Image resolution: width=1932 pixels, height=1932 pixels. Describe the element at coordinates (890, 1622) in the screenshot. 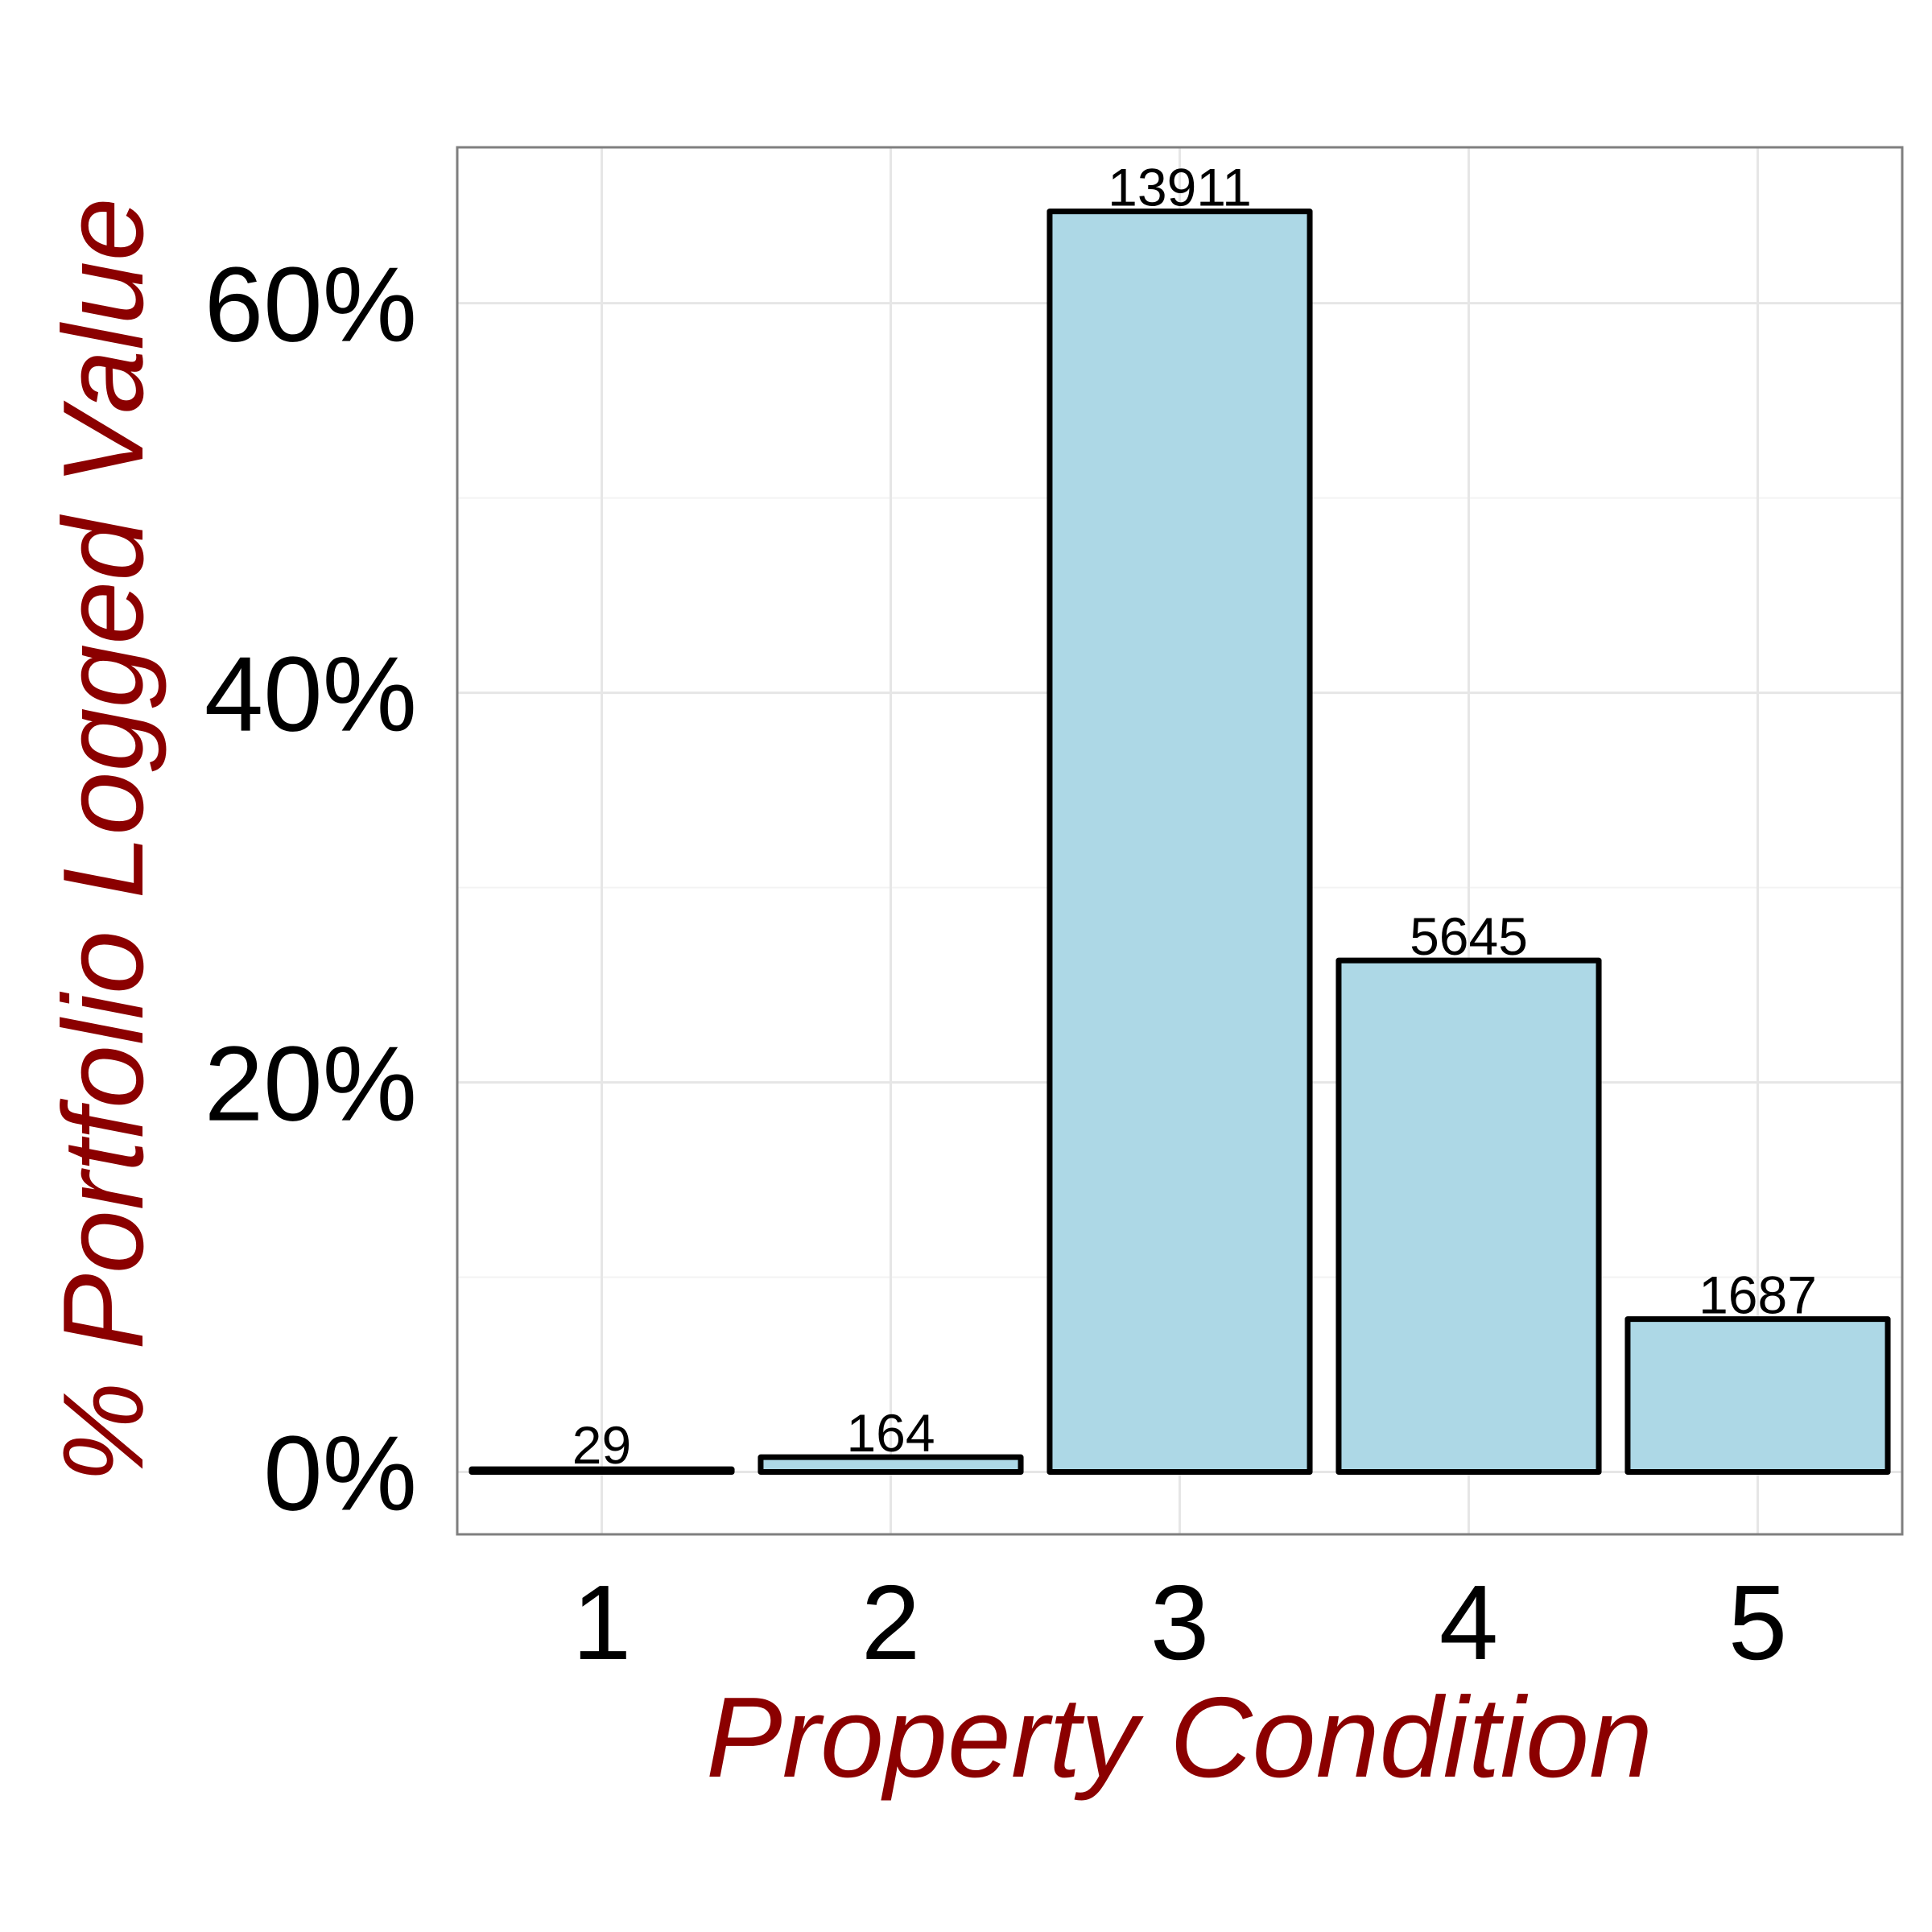

I see `x-tick-label: 2` at that location.